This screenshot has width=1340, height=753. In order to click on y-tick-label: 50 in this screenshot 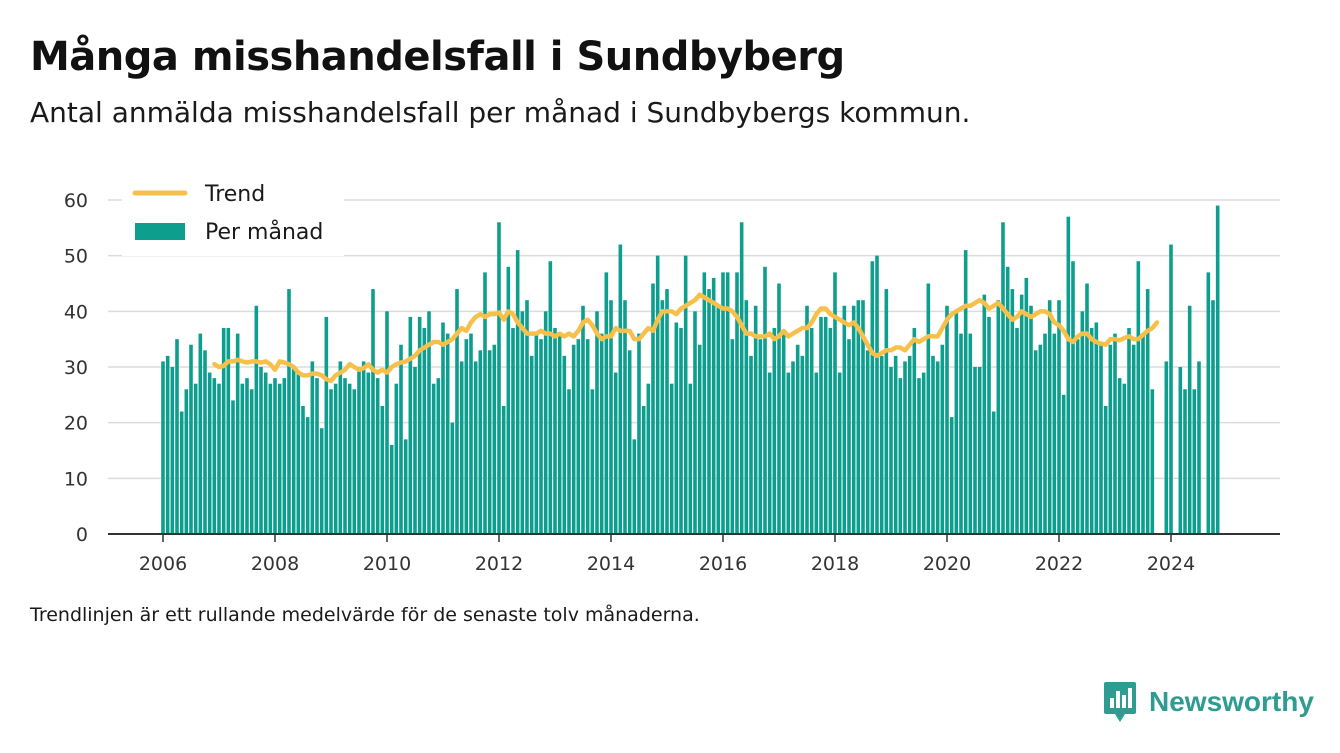, I will do `click(76, 257)`.